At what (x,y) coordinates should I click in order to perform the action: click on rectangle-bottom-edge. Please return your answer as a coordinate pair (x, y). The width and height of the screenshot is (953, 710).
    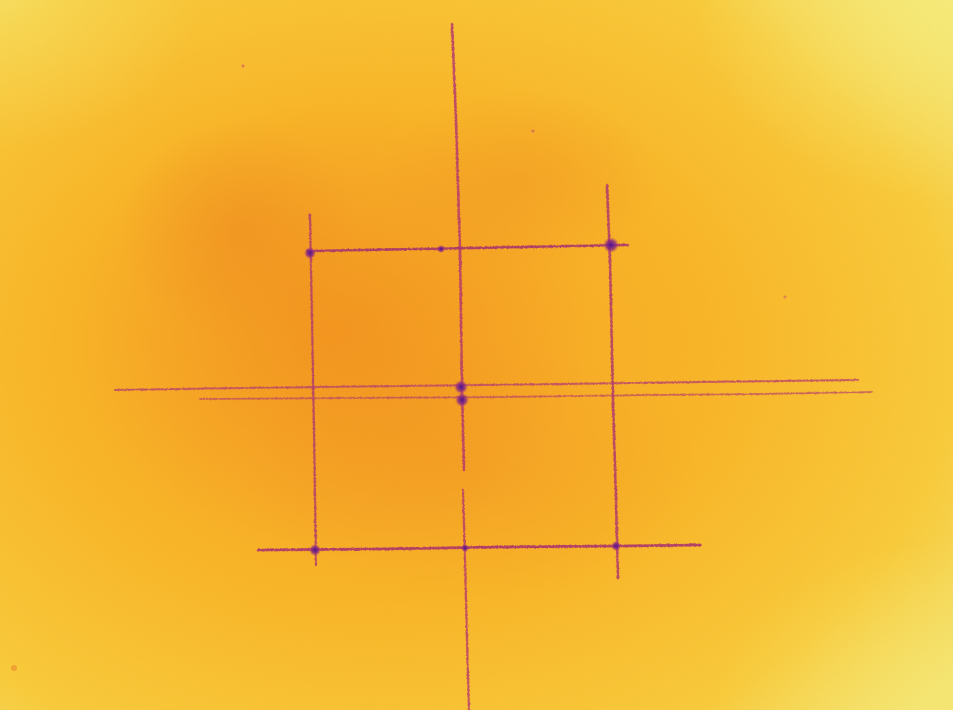
    Looking at the image, I should click on (479, 547).